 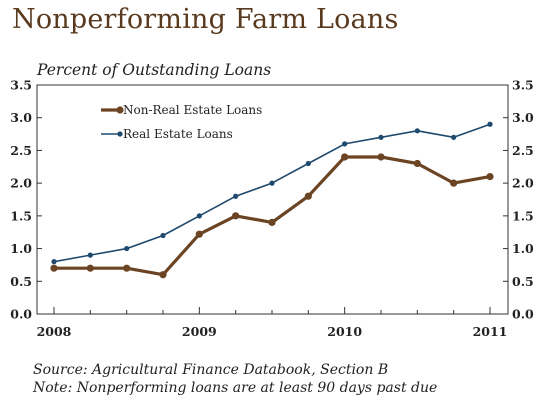 I want to click on x-tick-label: 2010, so click(x=344, y=331).